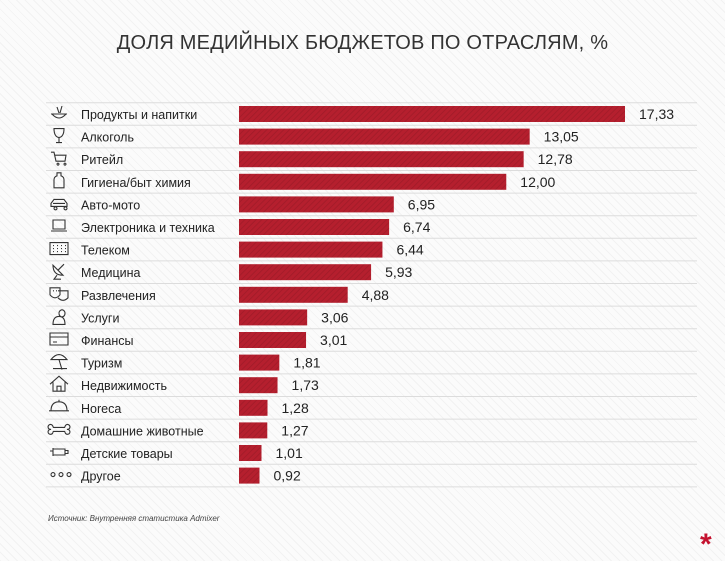 This screenshot has height=561, width=725. What do you see at coordinates (59, 383) in the screenshot?
I see `house-icon` at bounding box center [59, 383].